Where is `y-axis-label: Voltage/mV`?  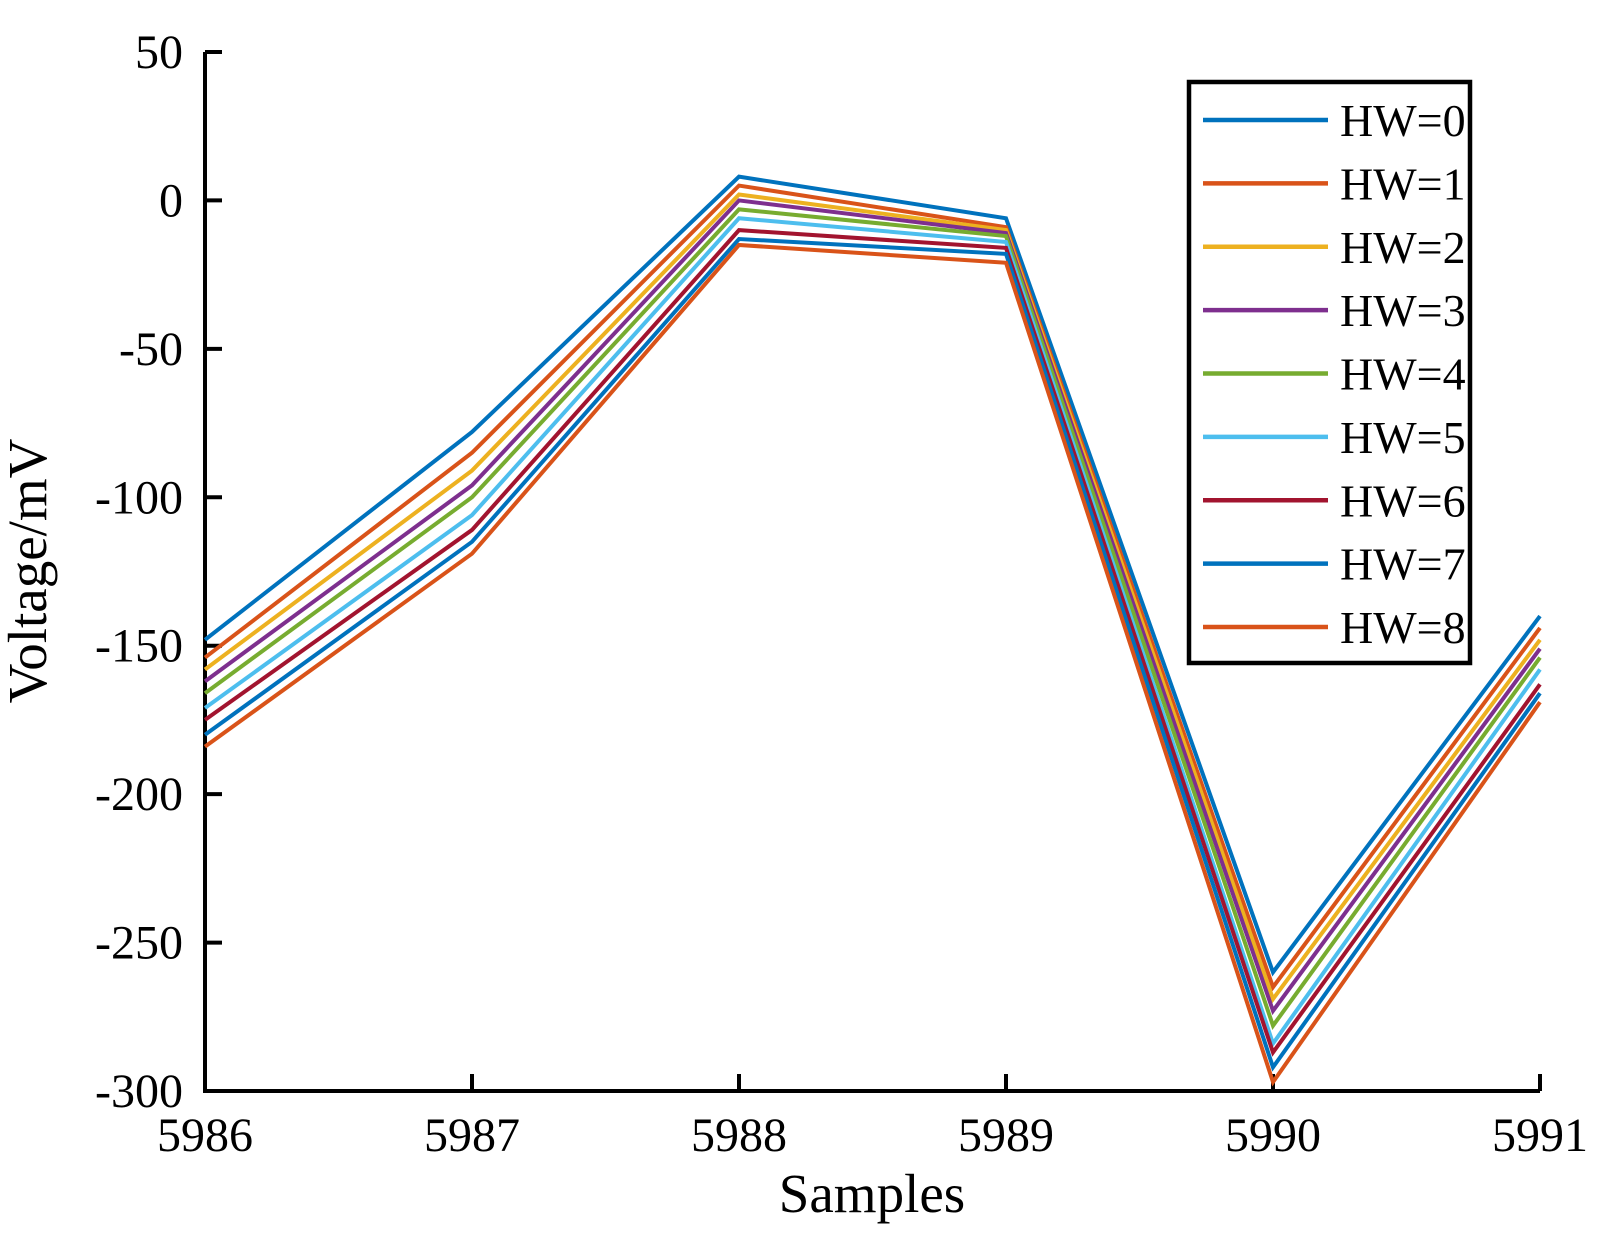
y-axis-label: Voltage/mV is located at coordinates (29, 570).